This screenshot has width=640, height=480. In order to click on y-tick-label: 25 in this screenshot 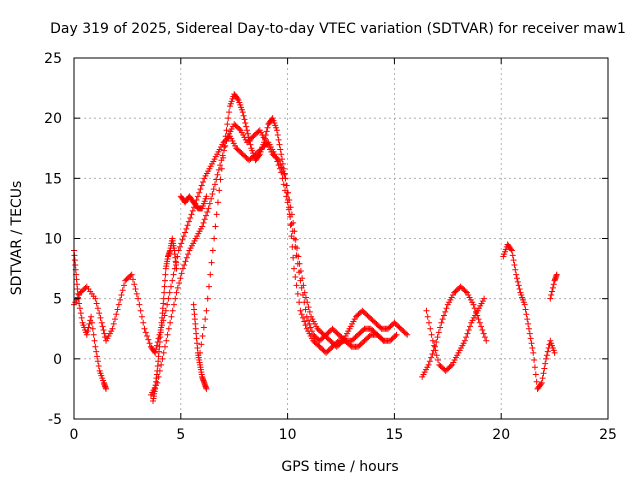, I will do `click(53, 59)`.